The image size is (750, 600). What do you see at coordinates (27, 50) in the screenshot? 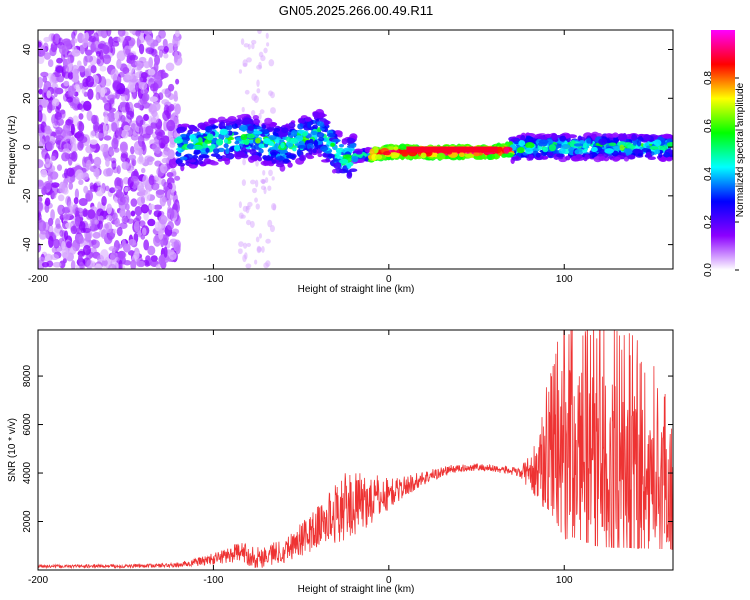
I see `spectrogram-y-tick-label: 40` at bounding box center [27, 50].